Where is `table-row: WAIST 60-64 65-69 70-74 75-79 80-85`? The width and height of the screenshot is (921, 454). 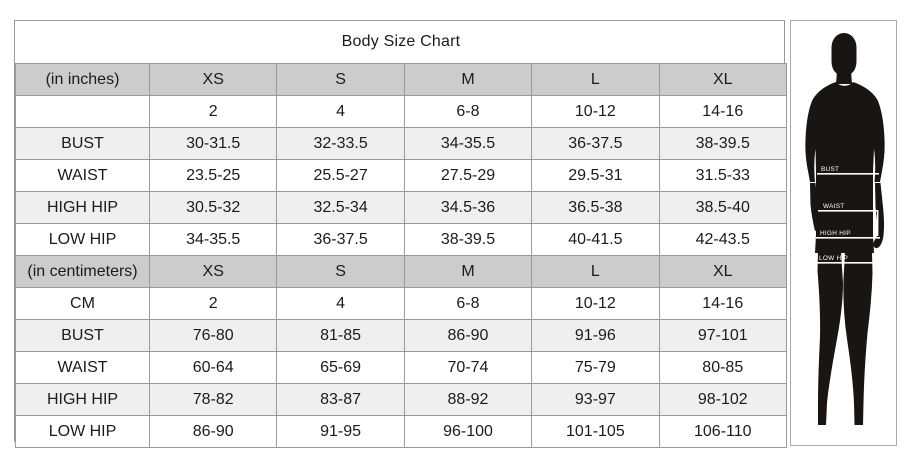
table-row: WAIST 60-64 65-69 70-74 75-79 80-85 is located at coordinates (401, 367).